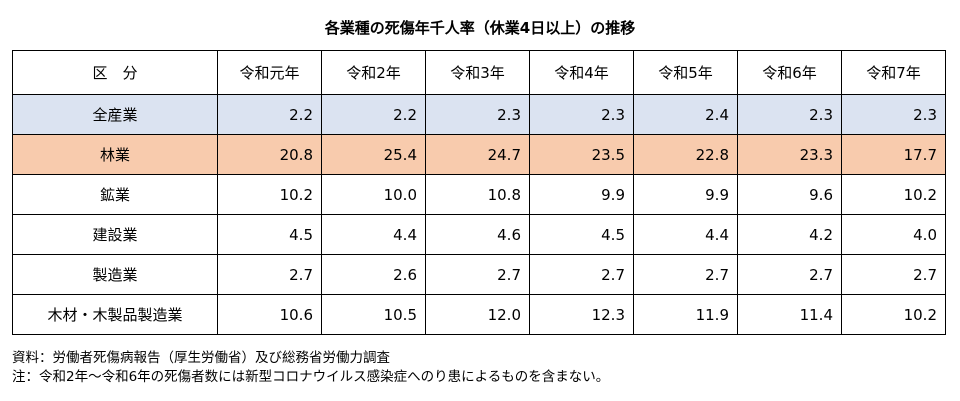 This screenshot has width=960, height=401. Describe the element at coordinates (685, 114) in the screenshot. I see `table-cell: 2.4` at that location.